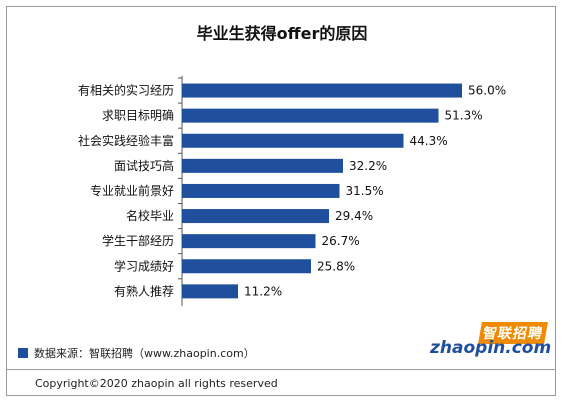 This screenshot has height=403, width=564. Describe the element at coordinates (487, 91) in the screenshot. I see `bar-value-label: 56.0%` at that location.